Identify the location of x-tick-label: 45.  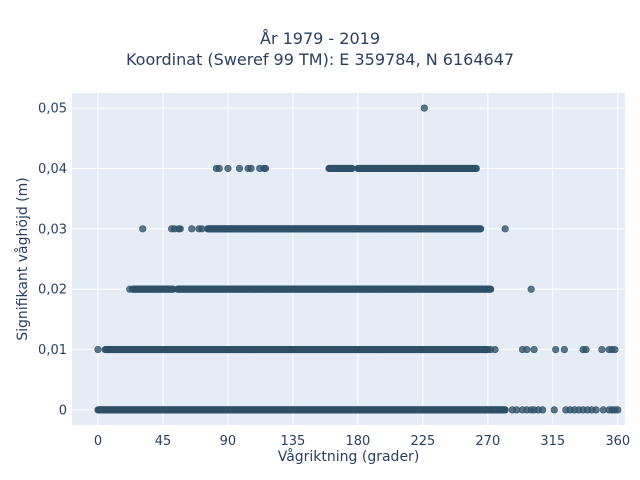
(163, 441).